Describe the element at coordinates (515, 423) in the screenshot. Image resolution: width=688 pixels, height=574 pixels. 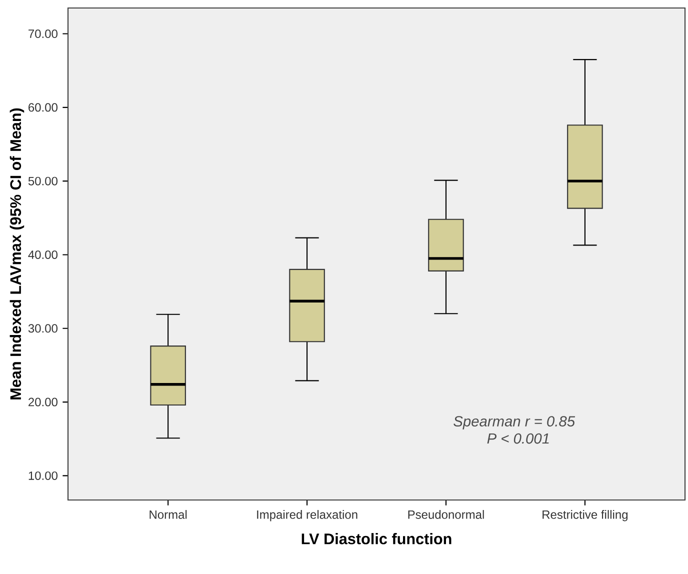
I see `annotation: Spearman r = 0.85` at that location.